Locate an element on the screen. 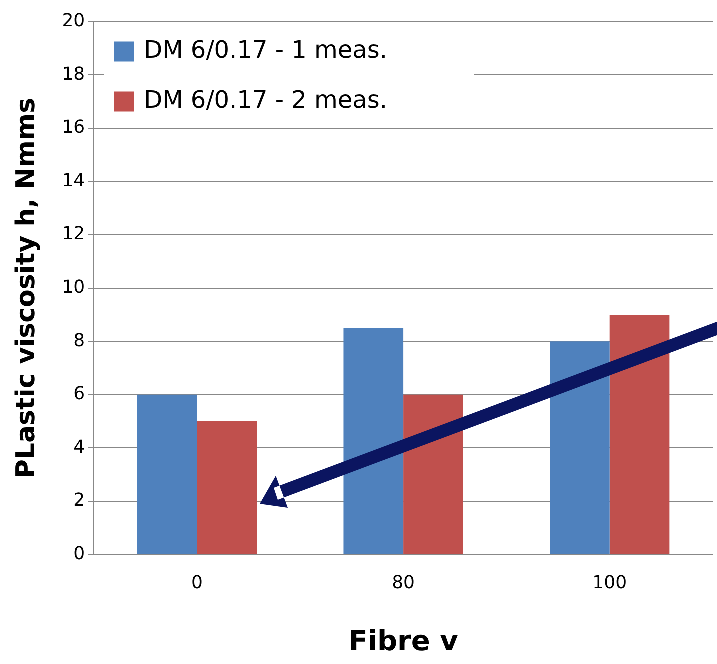  y-tick-label: 10 is located at coordinates (74, 287).